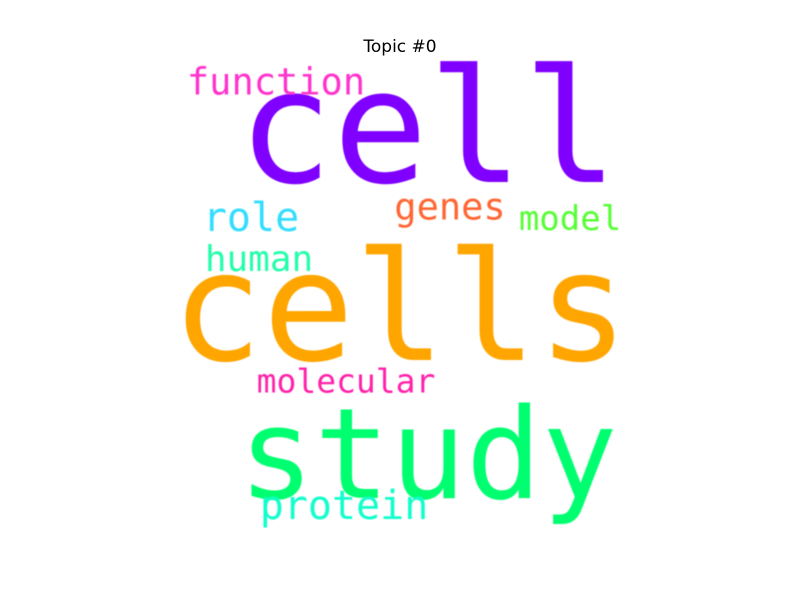 The height and width of the screenshot is (600, 800). What do you see at coordinates (251, 218) in the screenshot?
I see `word-role: role` at bounding box center [251, 218].